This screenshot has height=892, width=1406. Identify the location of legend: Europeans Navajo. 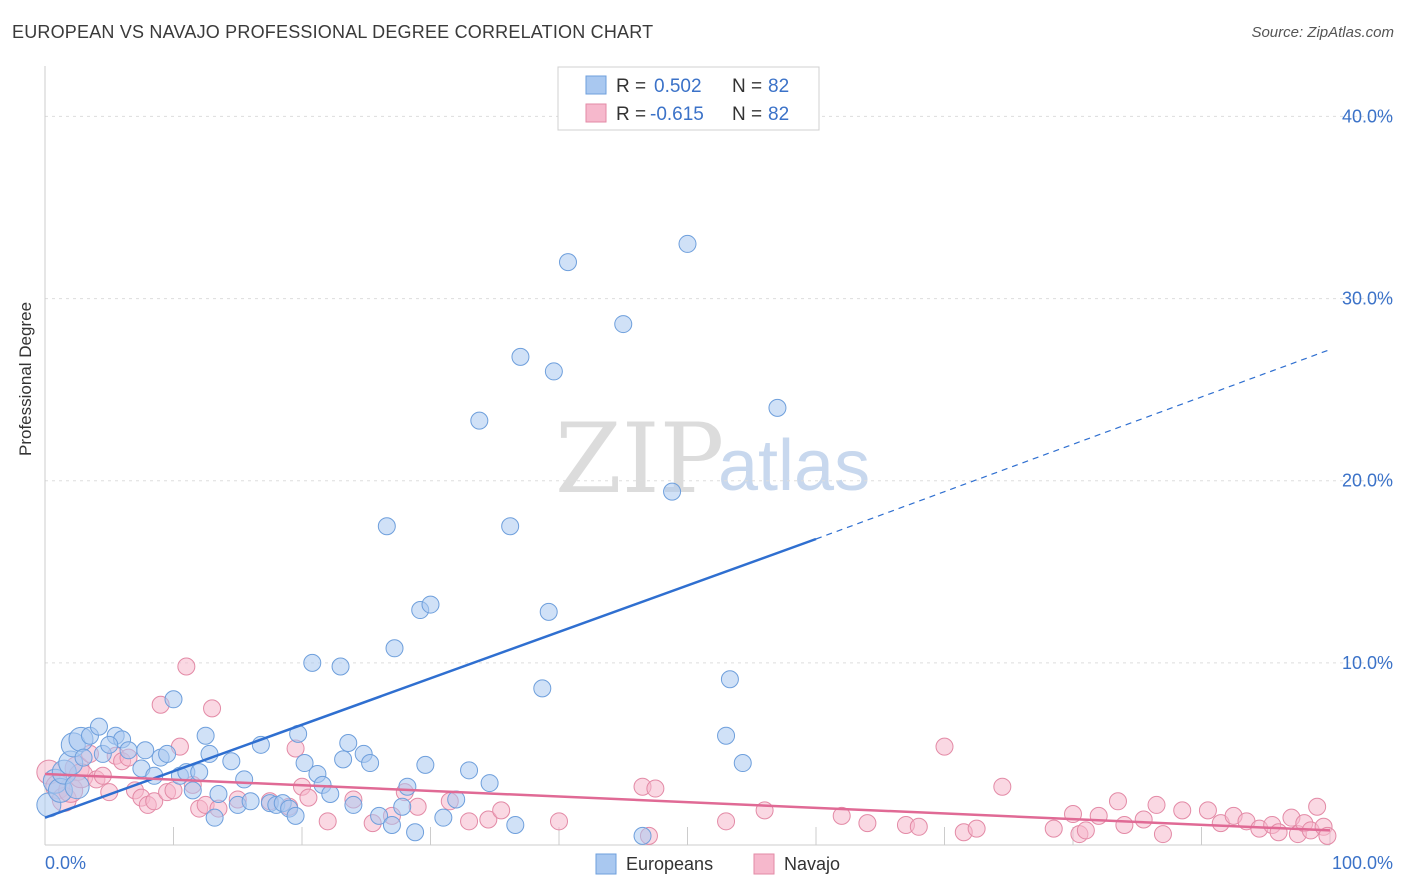
(717, 864).